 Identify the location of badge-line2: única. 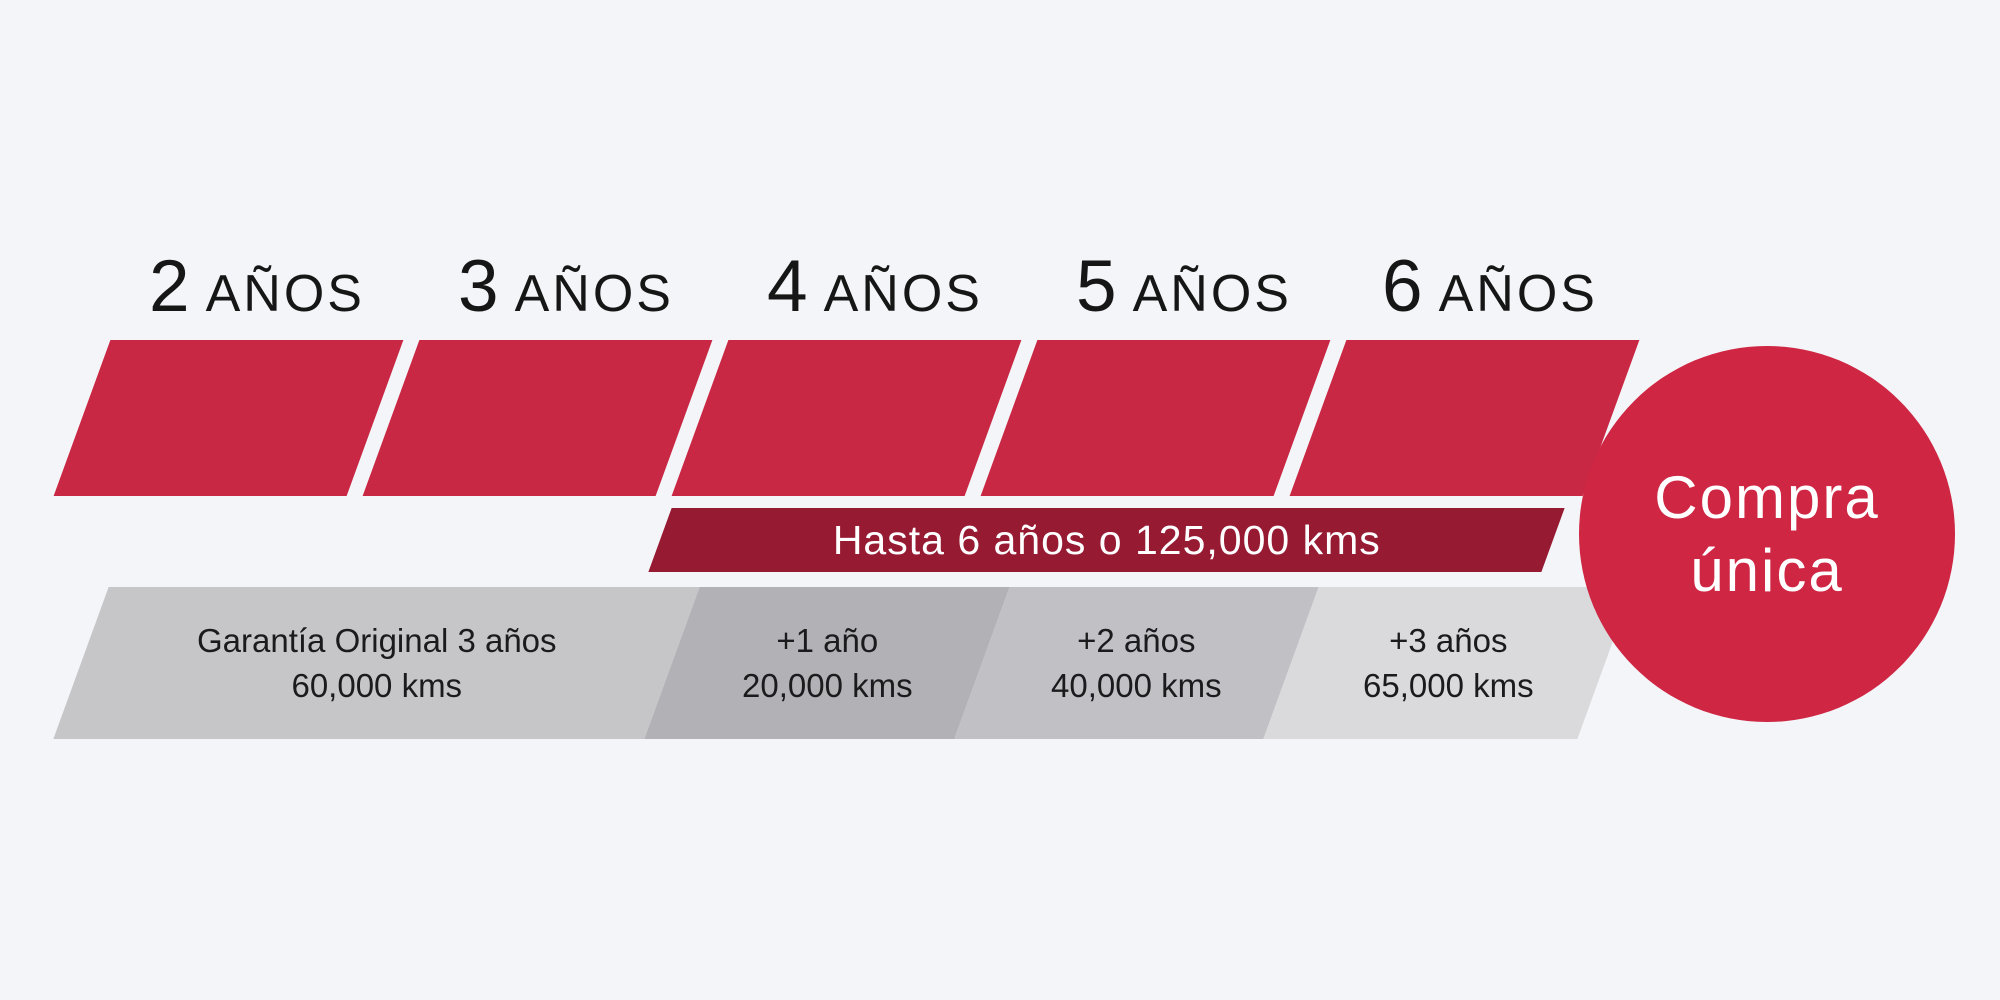
(1767, 570).